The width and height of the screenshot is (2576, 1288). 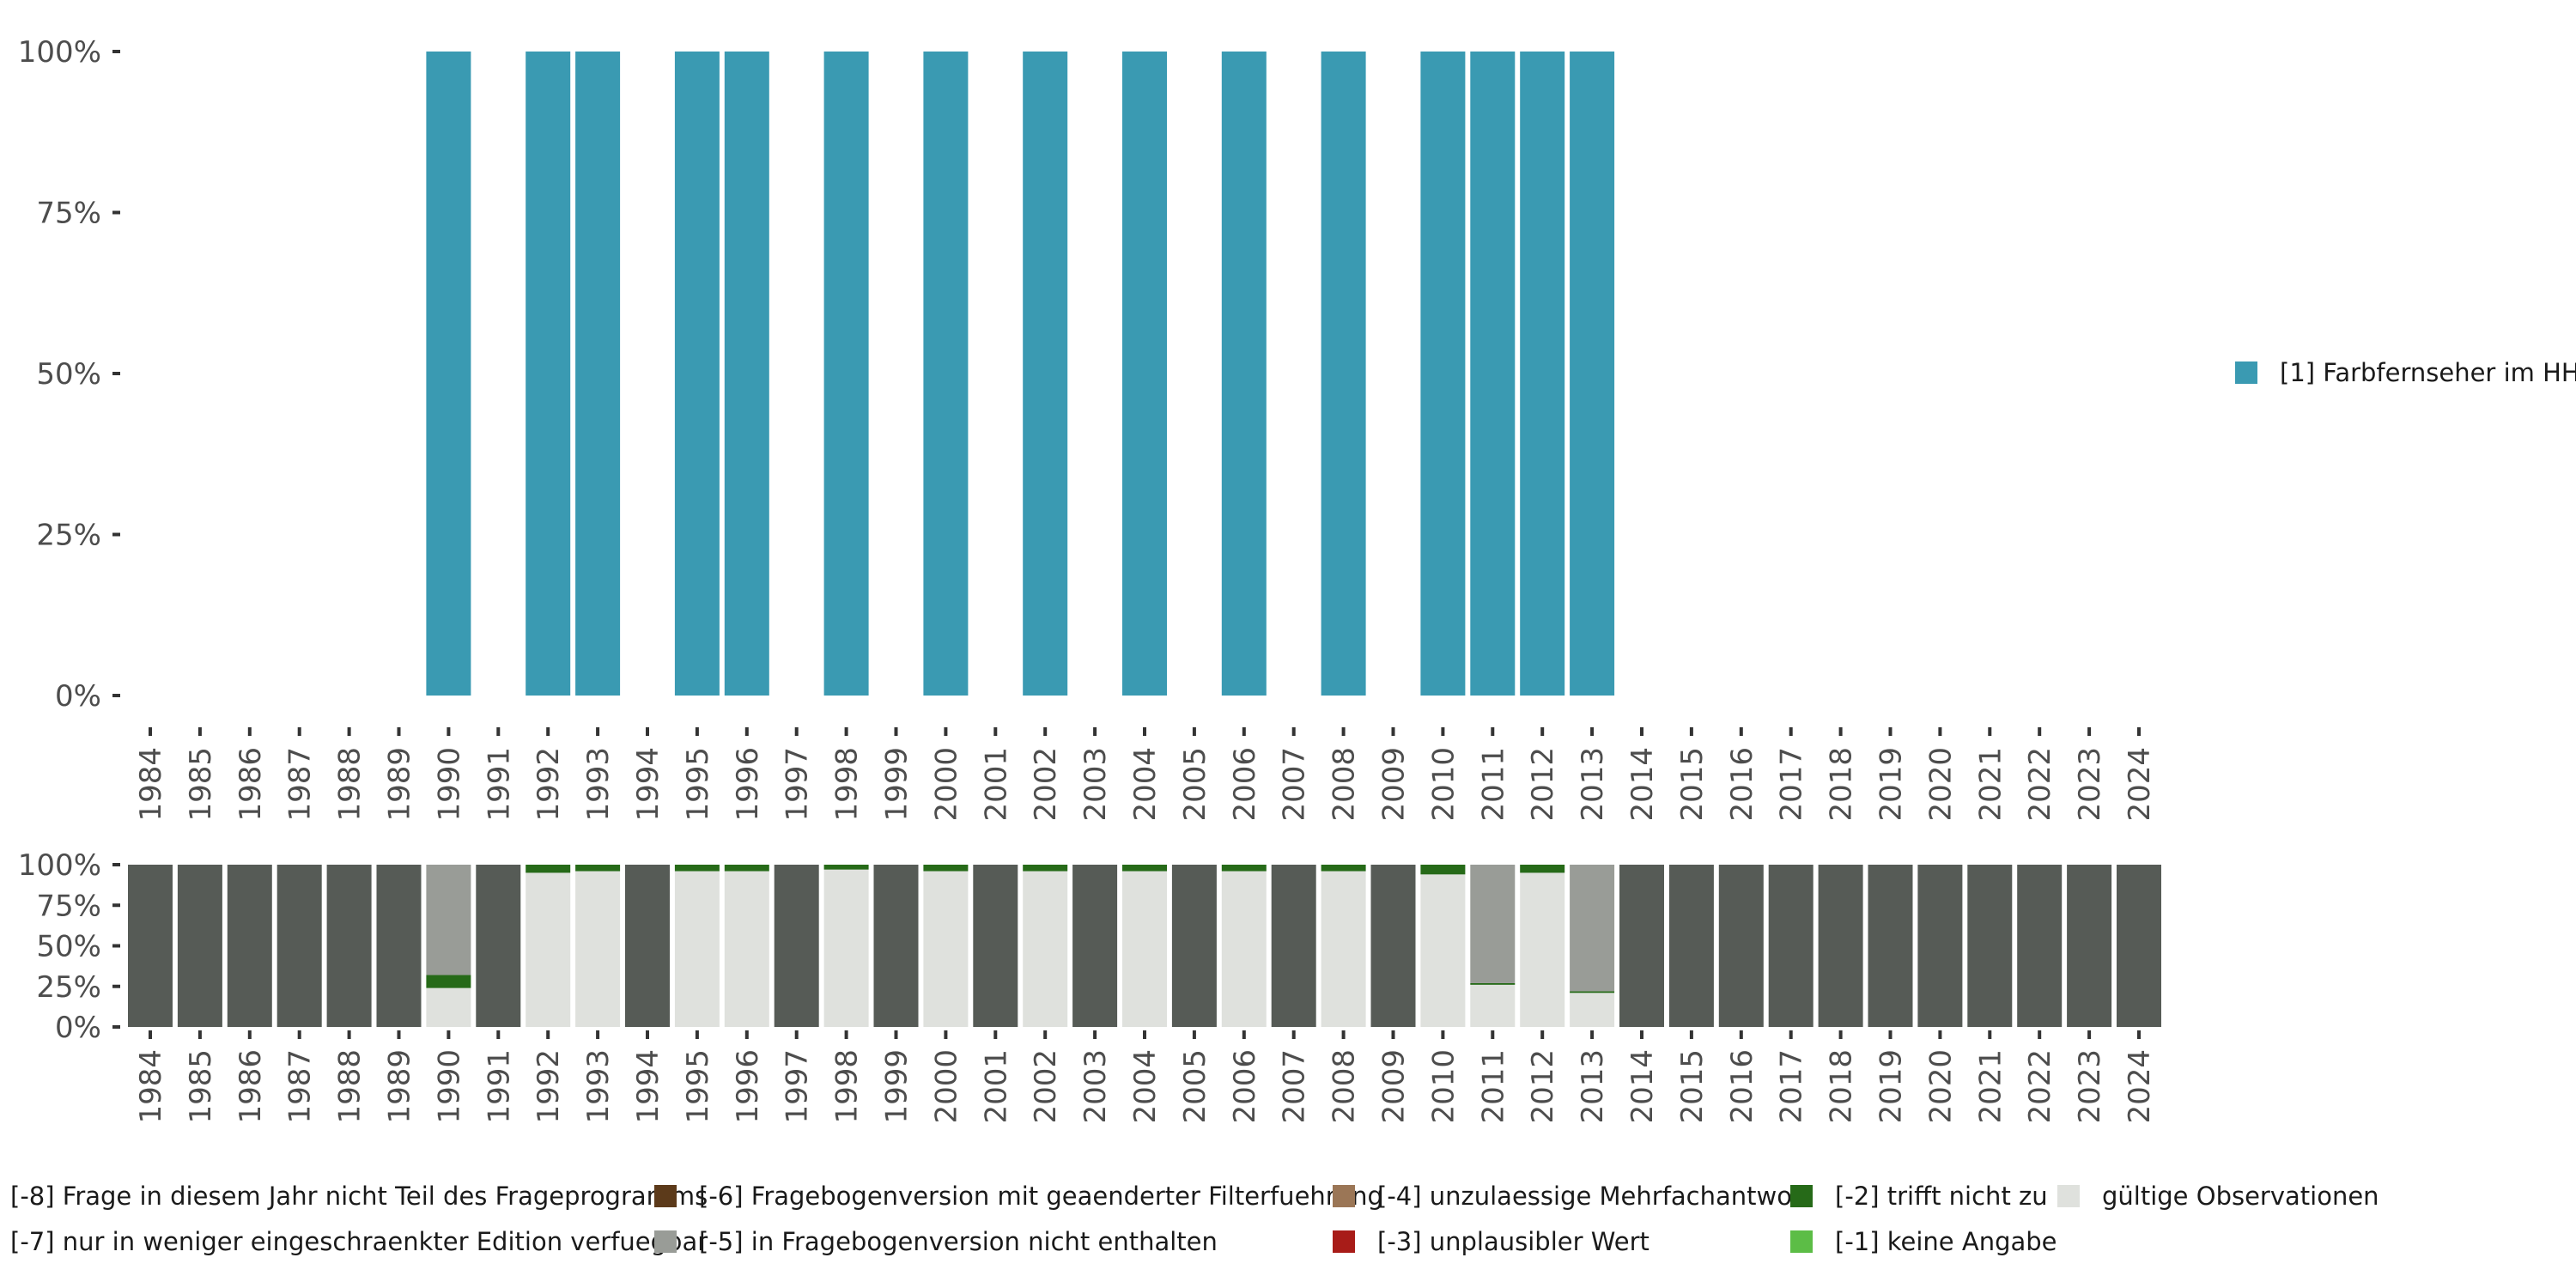 What do you see at coordinates (1244, 374) in the screenshot?
I see `top-bar-2006` at bounding box center [1244, 374].